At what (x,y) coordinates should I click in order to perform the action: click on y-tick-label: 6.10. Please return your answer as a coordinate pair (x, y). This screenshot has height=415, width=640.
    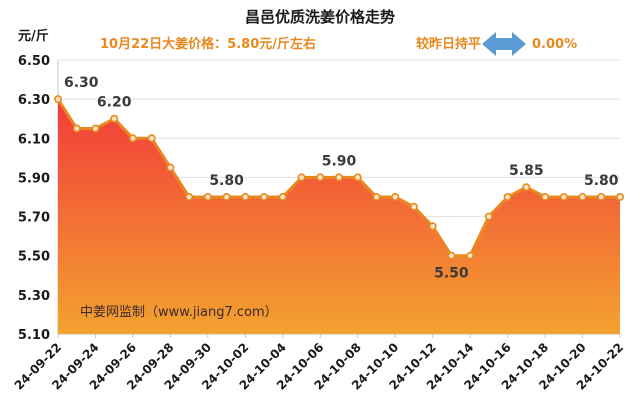
    Looking at the image, I should click on (34, 139).